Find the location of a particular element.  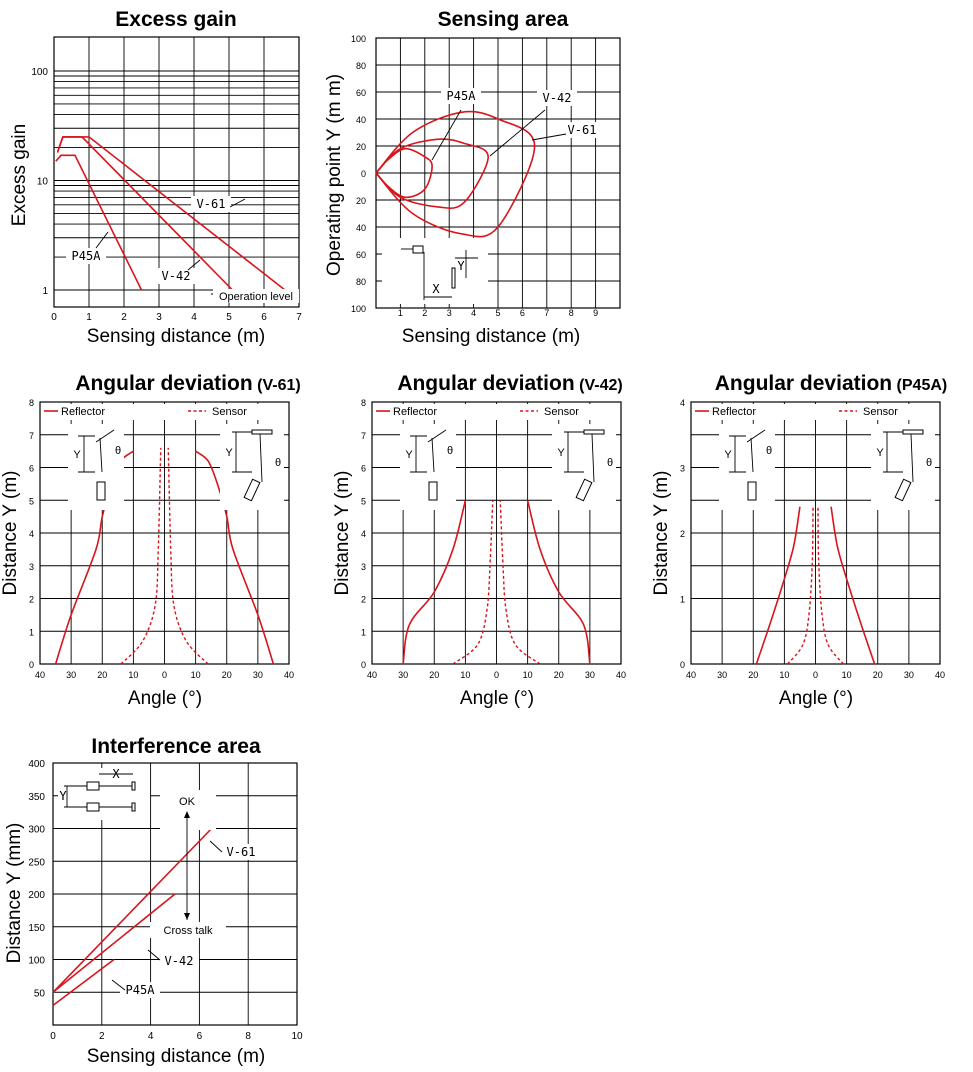

x-tick-label: 8 is located at coordinates (248, 1036).